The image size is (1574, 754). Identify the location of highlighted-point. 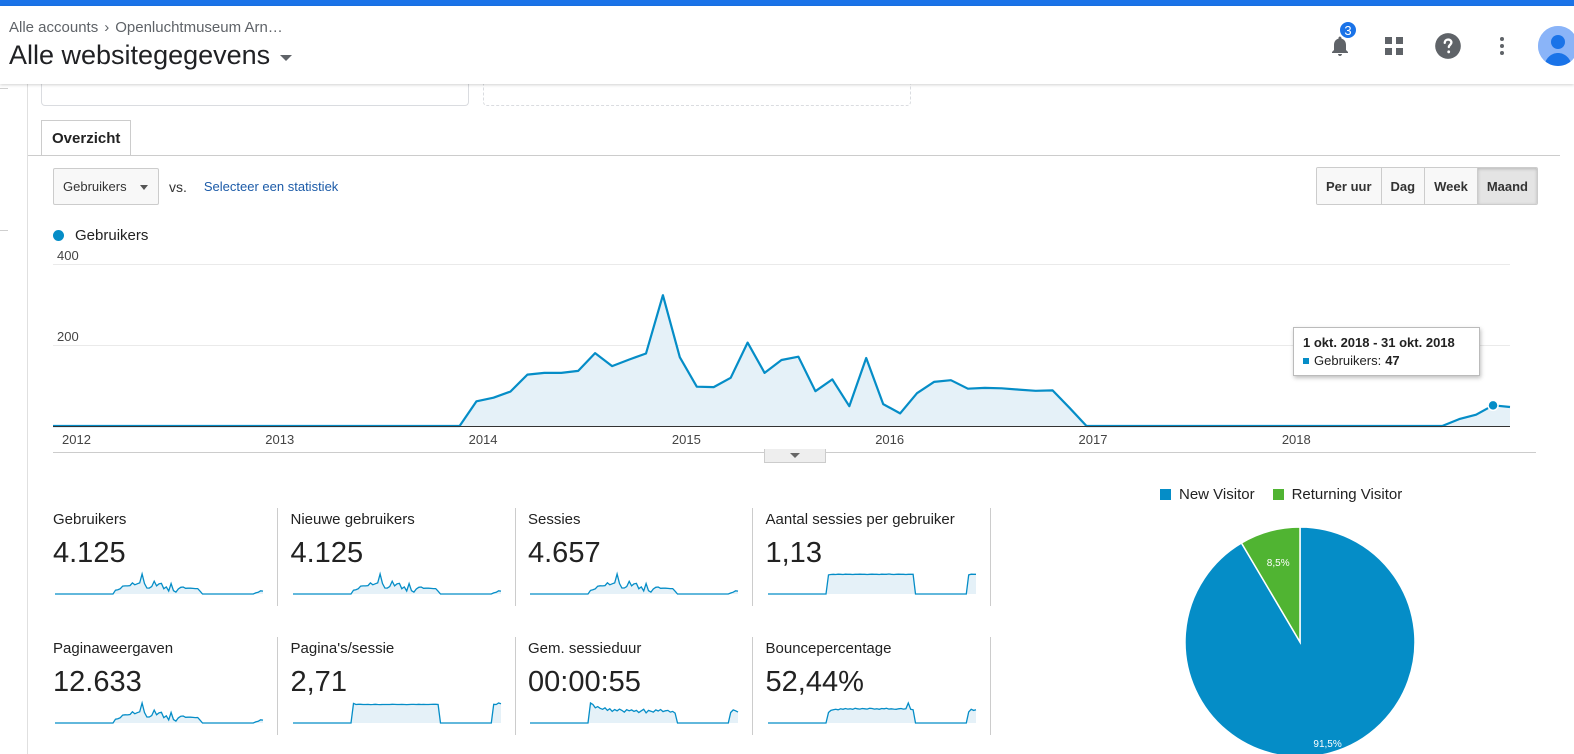
(1493, 405).